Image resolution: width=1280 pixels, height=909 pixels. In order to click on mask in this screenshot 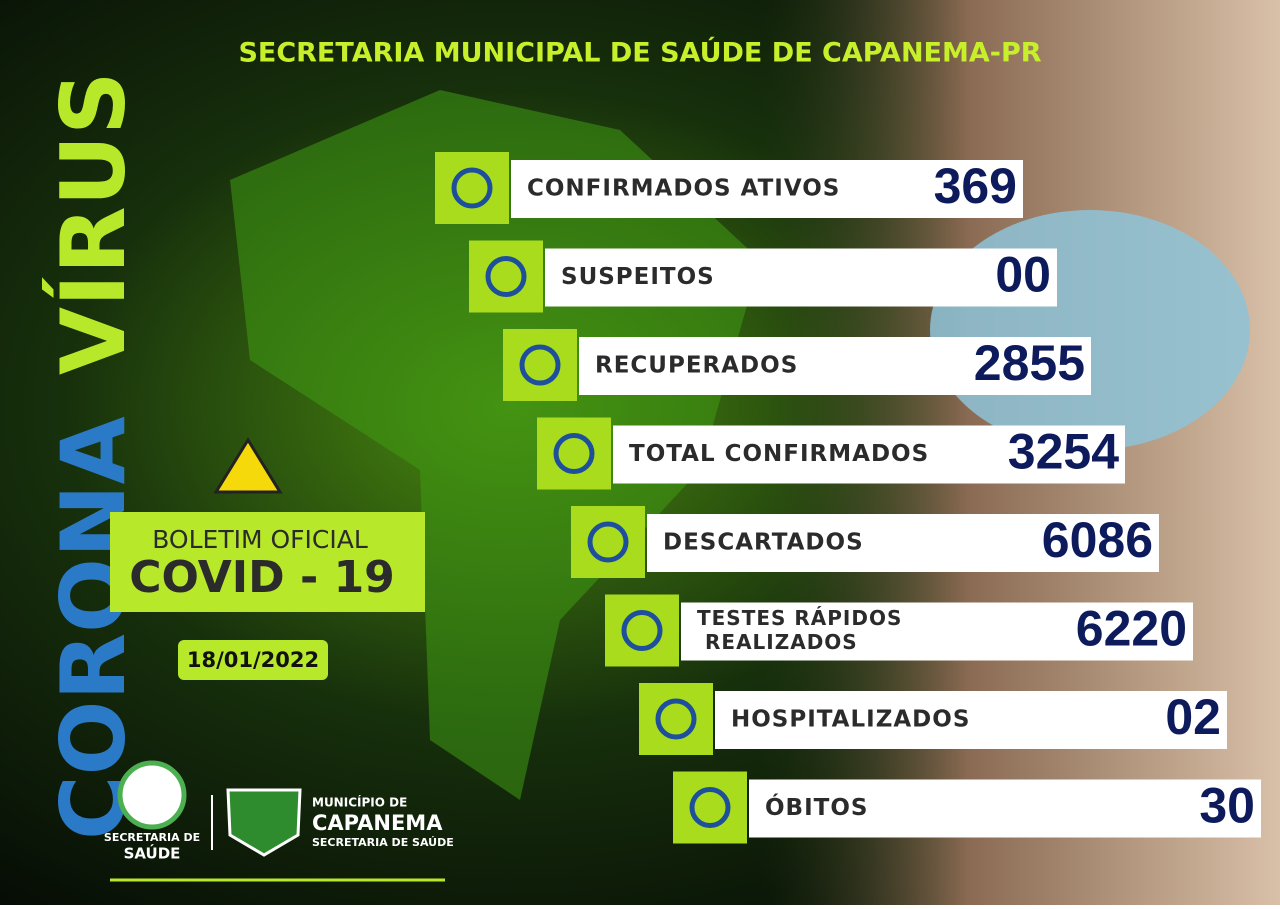, I will do `click(1090, 330)`.